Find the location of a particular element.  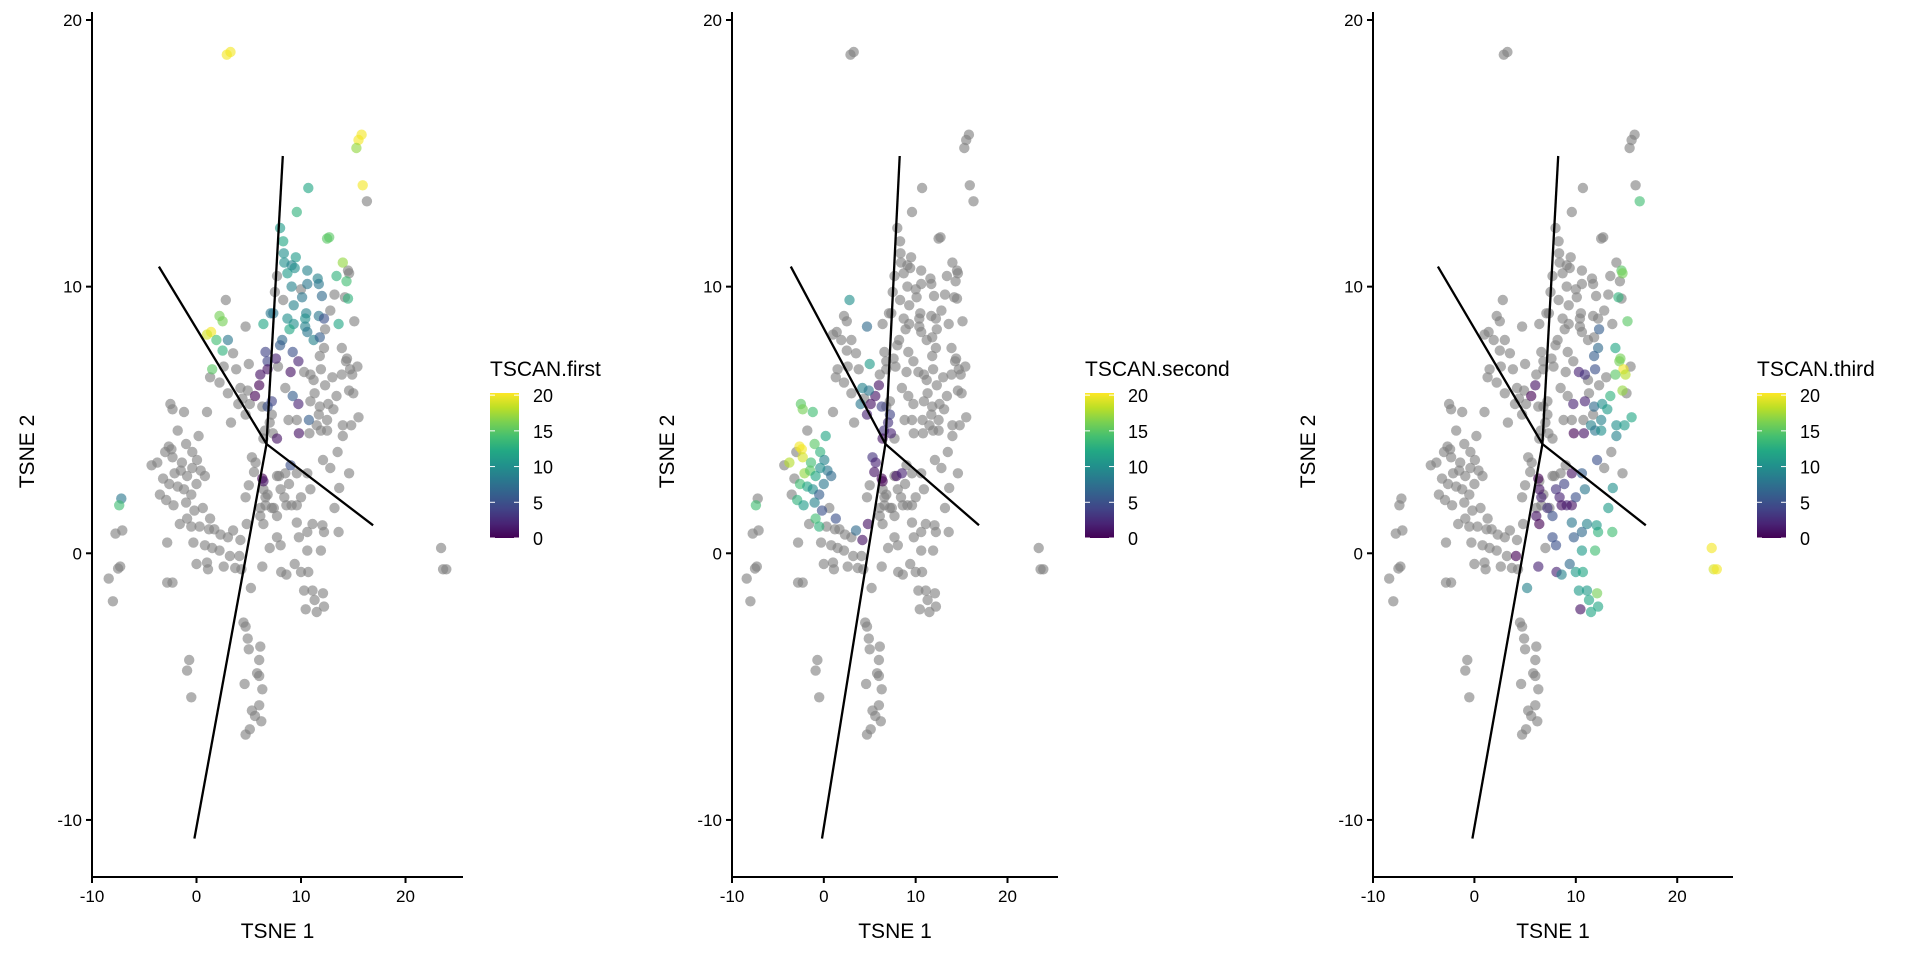

colorbar-label: 15 is located at coordinates (1810, 432).